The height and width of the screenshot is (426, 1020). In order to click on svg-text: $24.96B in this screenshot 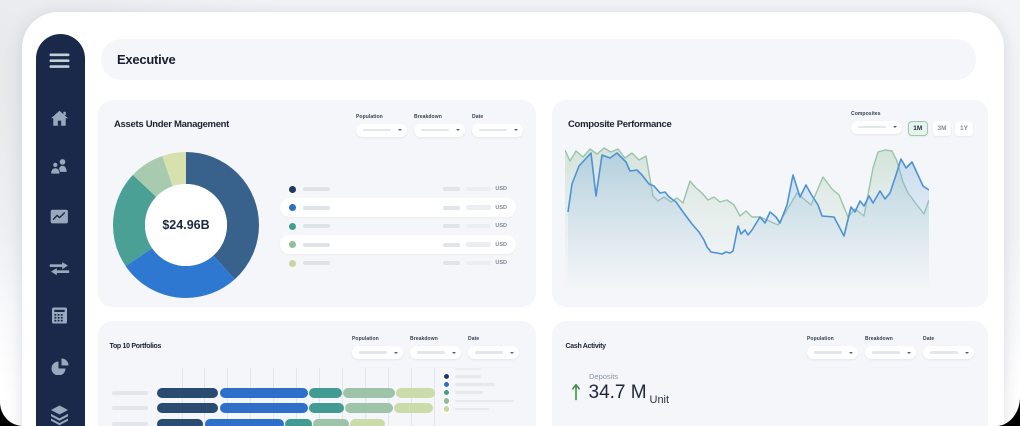, I will do `click(185, 225)`.